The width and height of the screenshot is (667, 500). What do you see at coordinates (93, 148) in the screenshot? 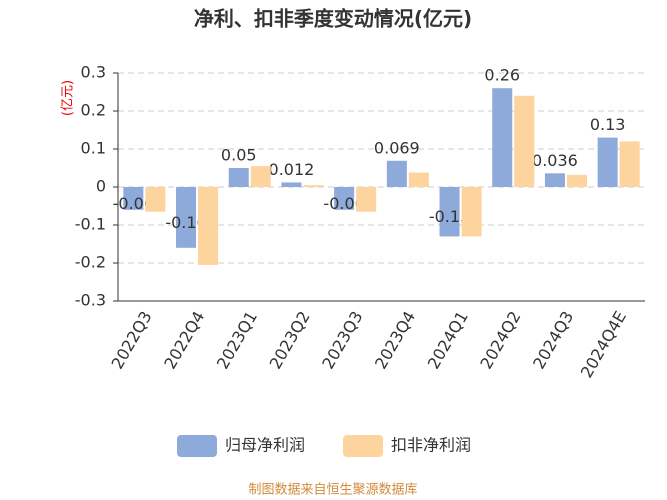
I see `y-tick-label: 0.1` at bounding box center [93, 148].